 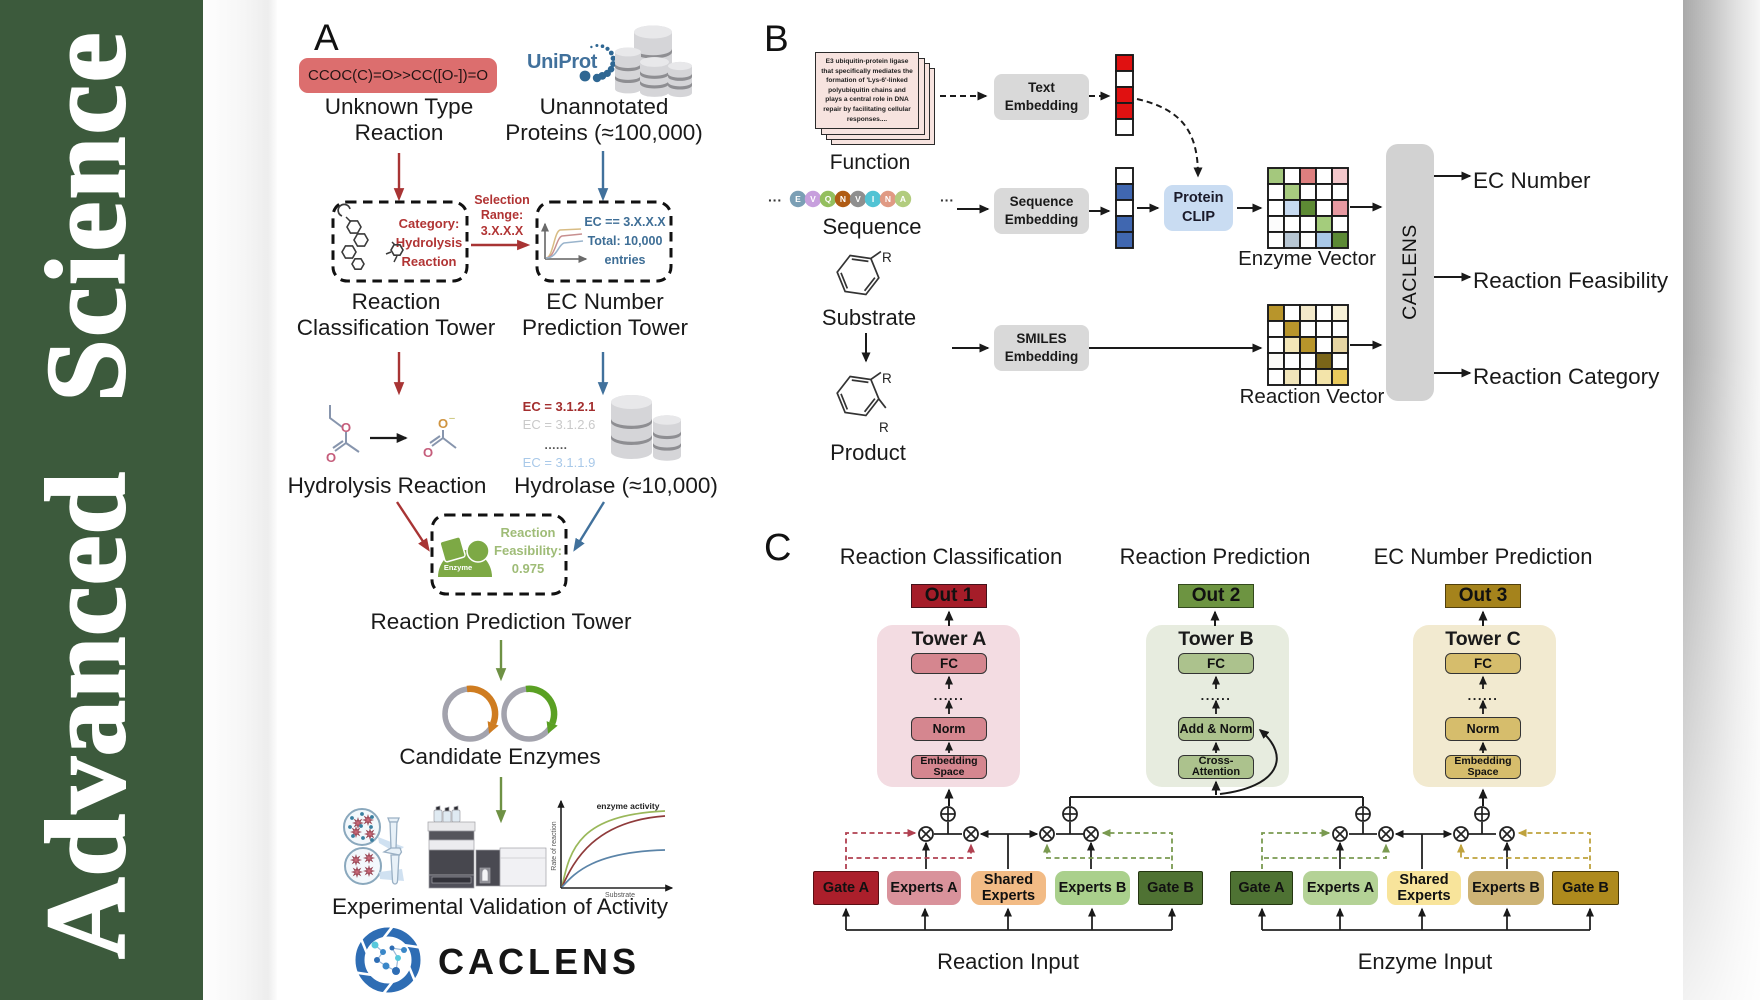 What do you see at coordinates (458, 567) in the screenshot?
I see `svg-text: Enzyme` at bounding box center [458, 567].